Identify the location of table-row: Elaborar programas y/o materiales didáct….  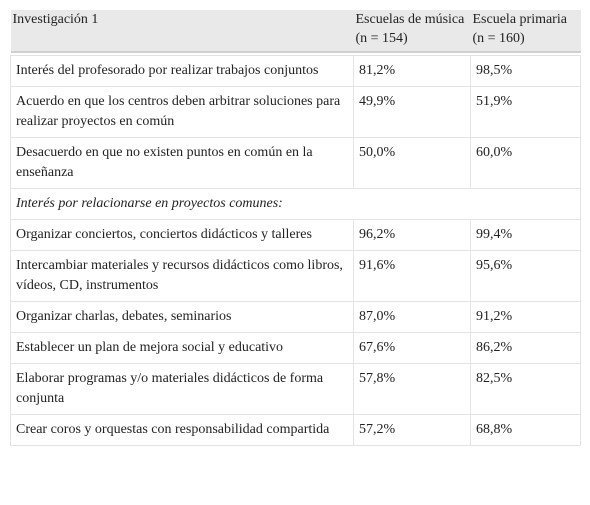
(295, 389).